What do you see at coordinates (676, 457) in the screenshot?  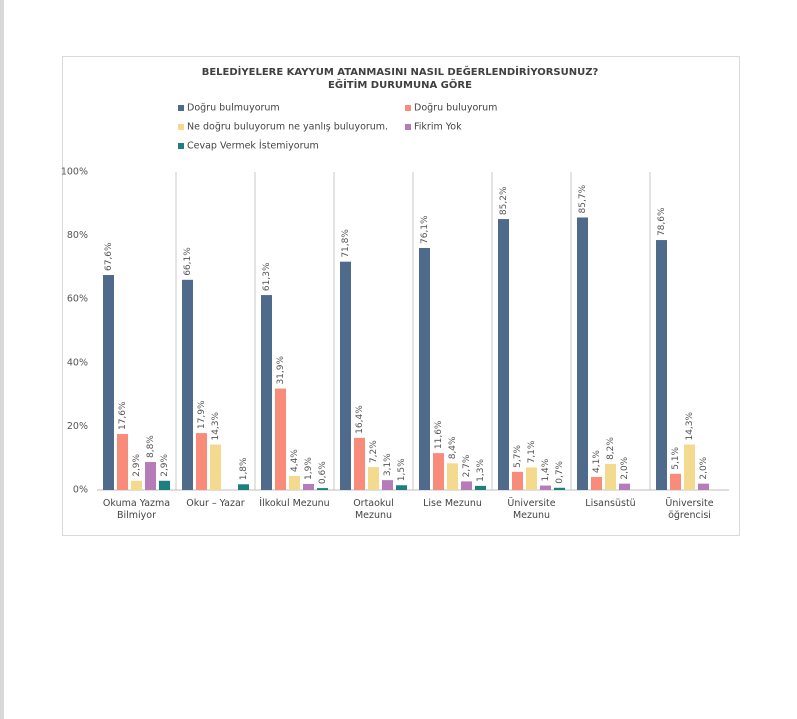 I see `value-label: 5,1%` at bounding box center [676, 457].